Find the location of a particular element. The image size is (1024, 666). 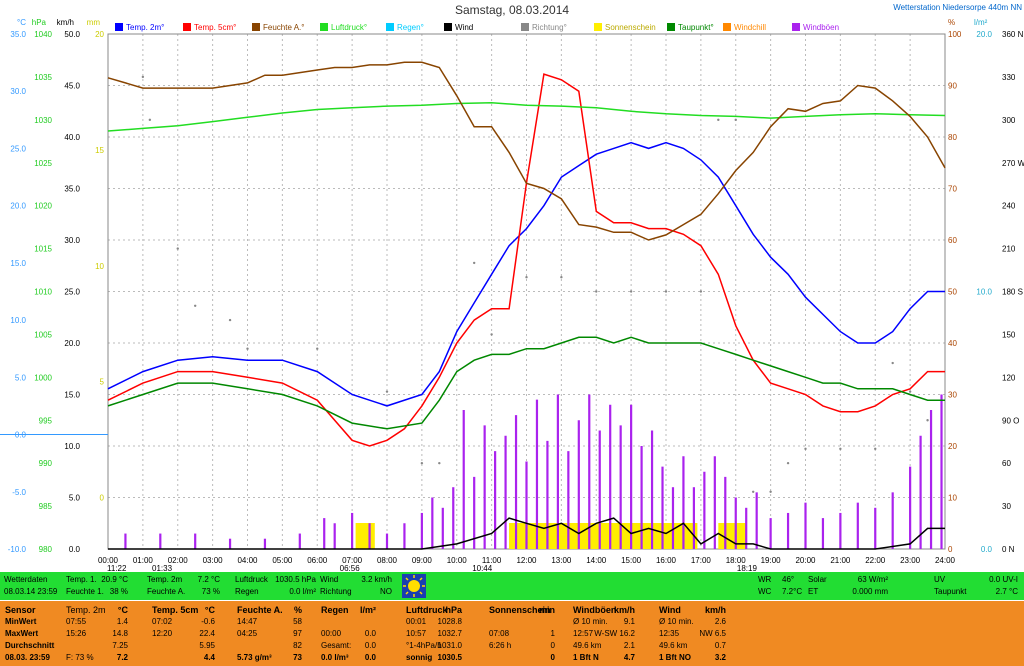

x-tick-label: 04:00 is located at coordinates (247, 560).